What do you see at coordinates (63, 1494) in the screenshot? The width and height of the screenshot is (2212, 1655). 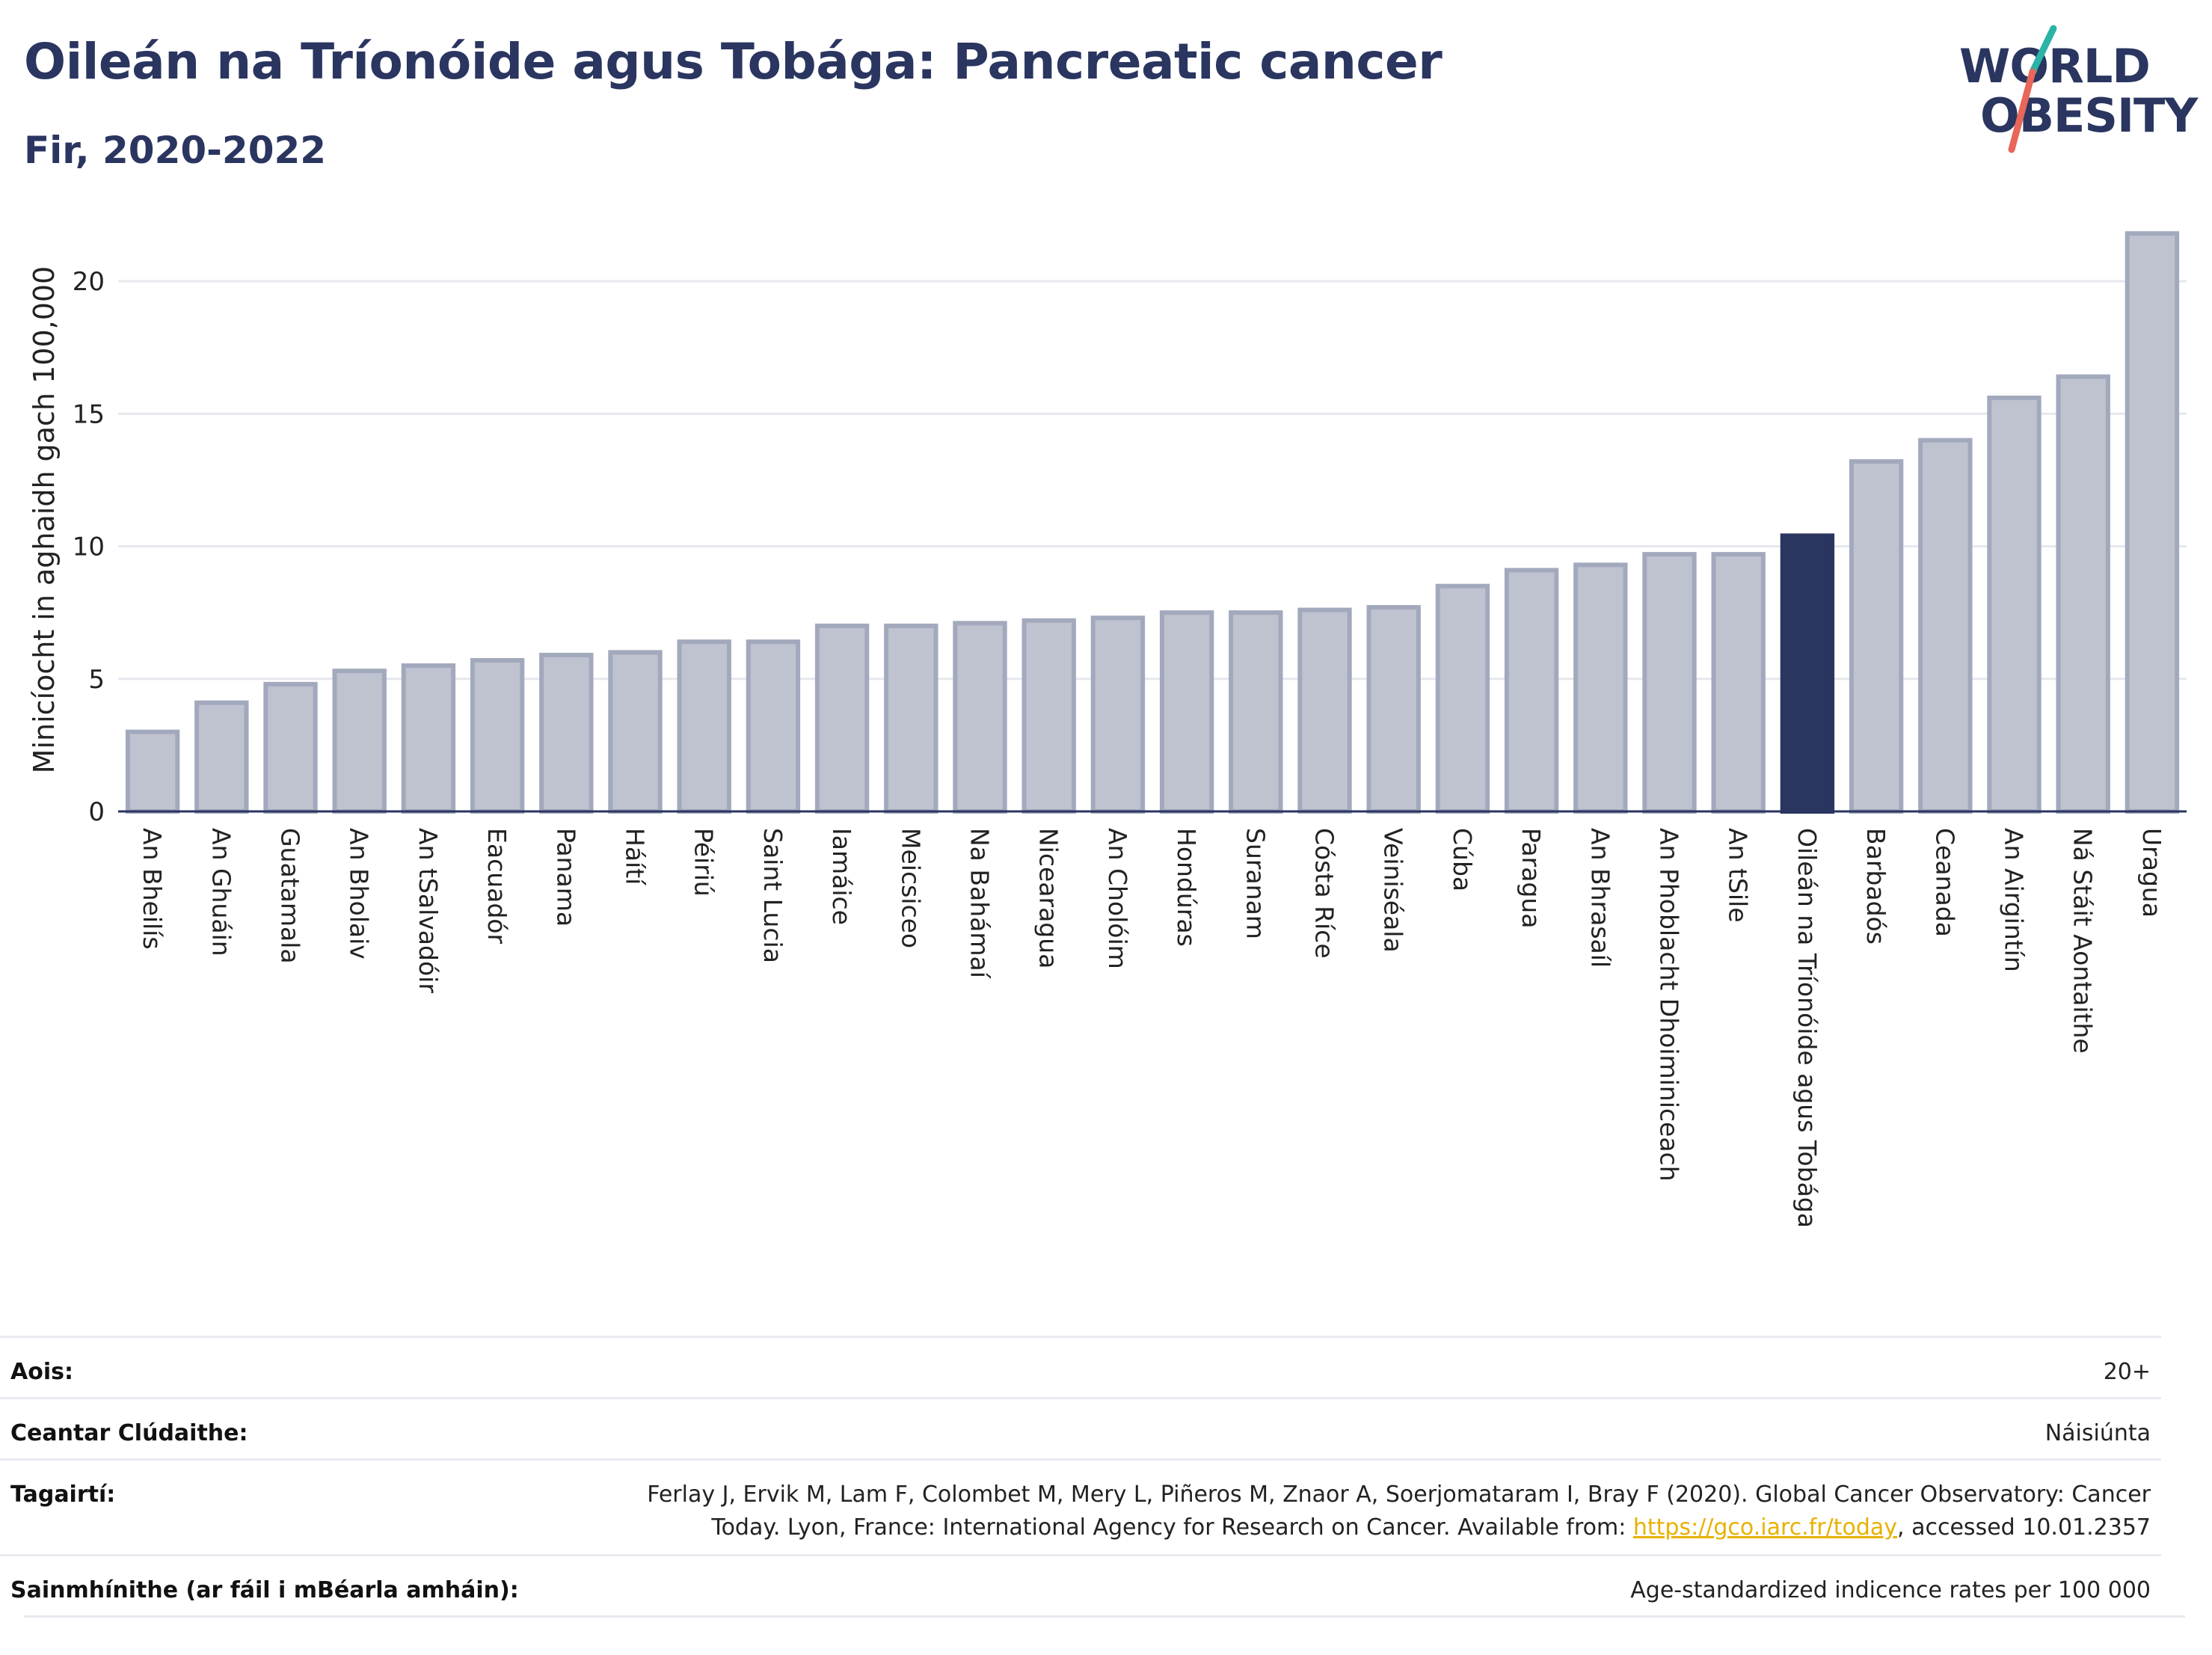 I see `references-label: Tagairtí:` at bounding box center [63, 1494].